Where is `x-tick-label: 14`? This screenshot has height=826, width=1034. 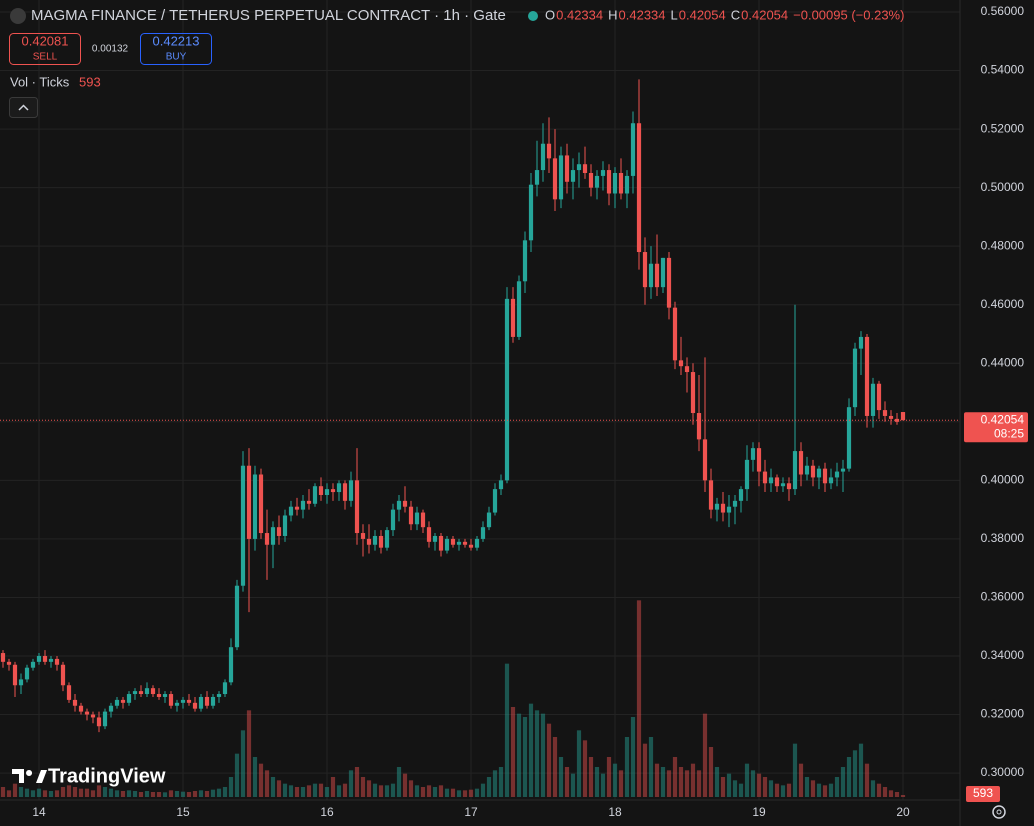 x-tick-label: 14 is located at coordinates (39, 812).